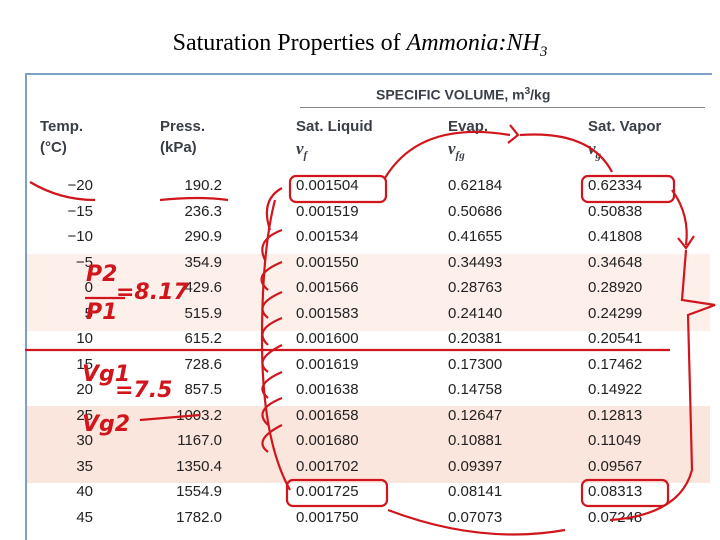 Image resolution: width=720 pixels, height=540 pixels. Describe the element at coordinates (199, 517) in the screenshot. I see `cell: 1782.0` at that location.